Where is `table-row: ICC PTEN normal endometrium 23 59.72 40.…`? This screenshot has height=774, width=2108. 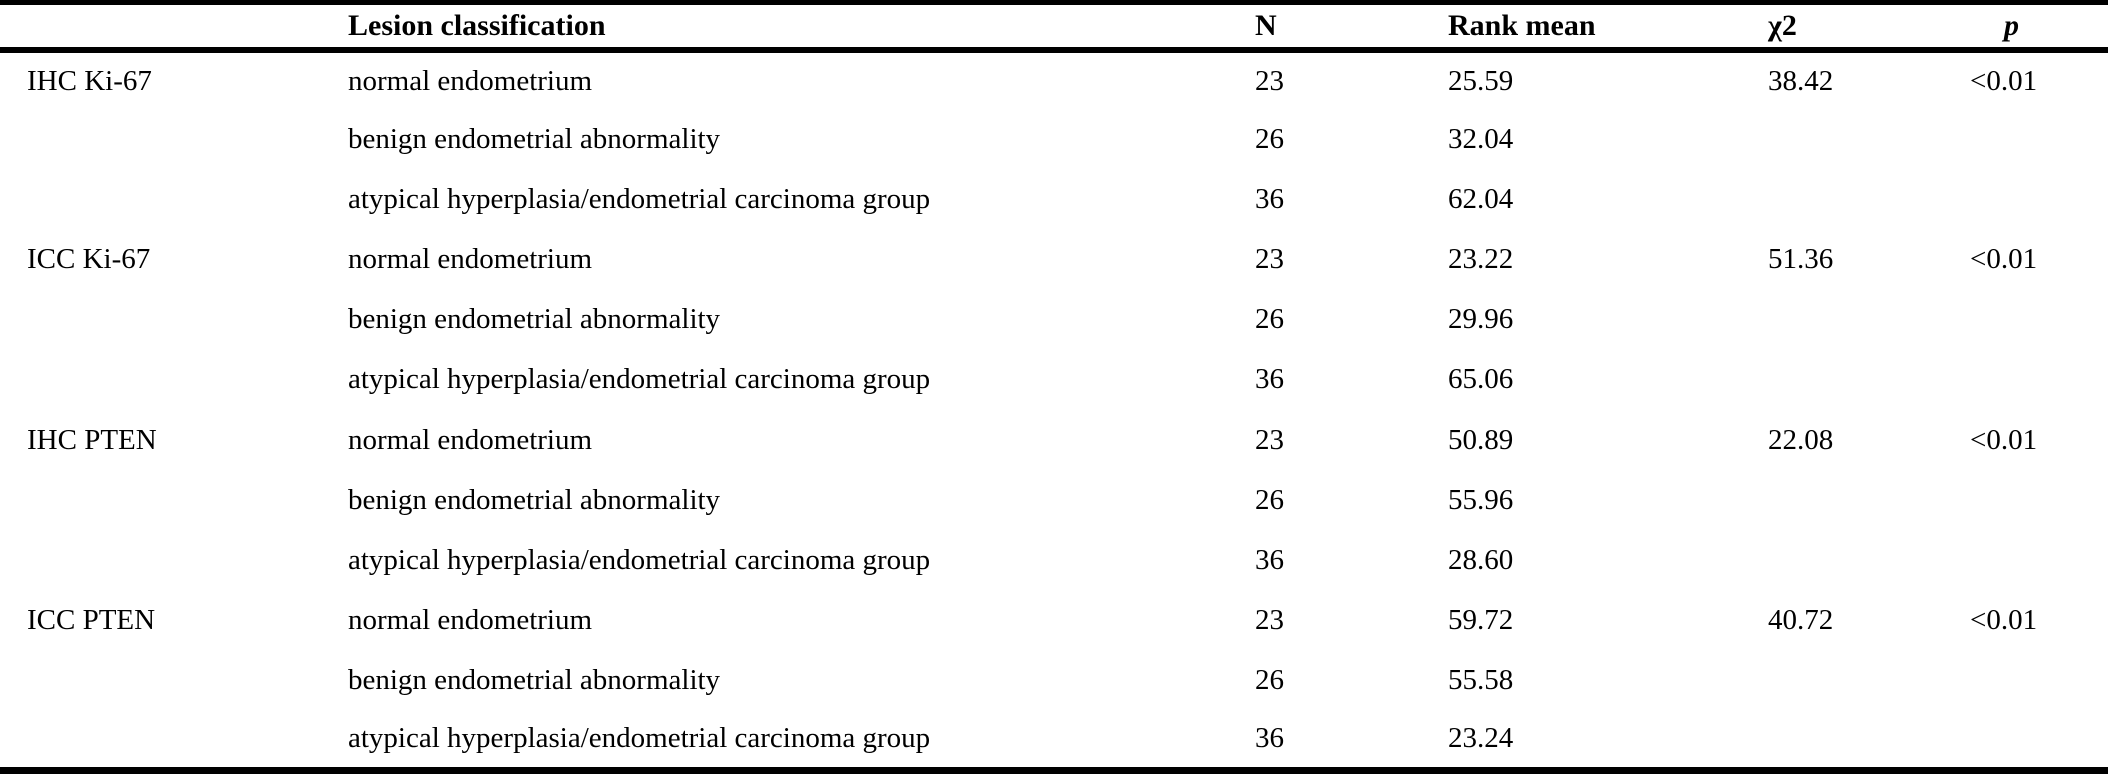 table-row: ICC PTEN normal endometrium 23 59.72 40.… is located at coordinates (1054, 620).